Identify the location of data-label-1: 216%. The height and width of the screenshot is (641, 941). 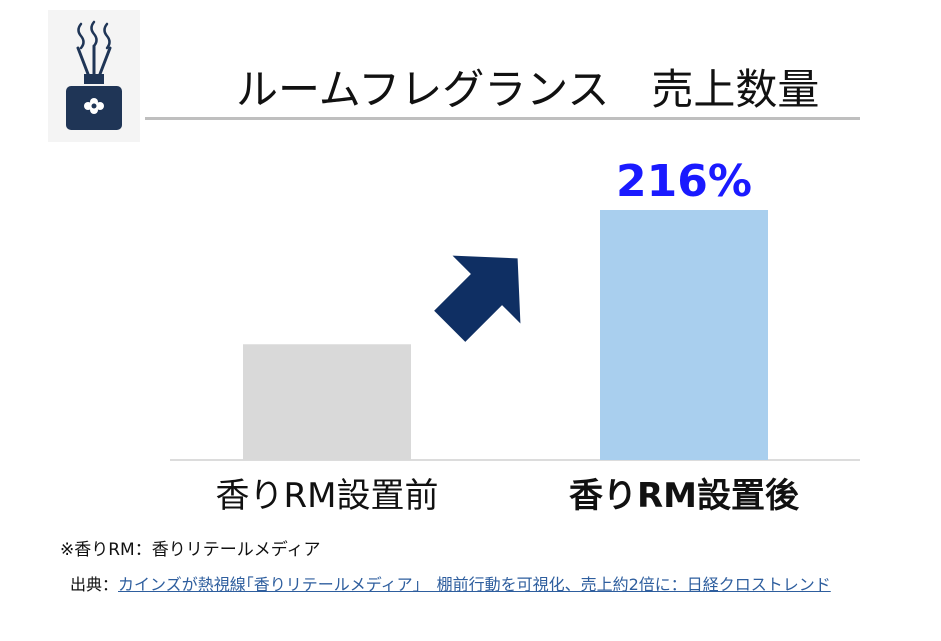
(684, 181).